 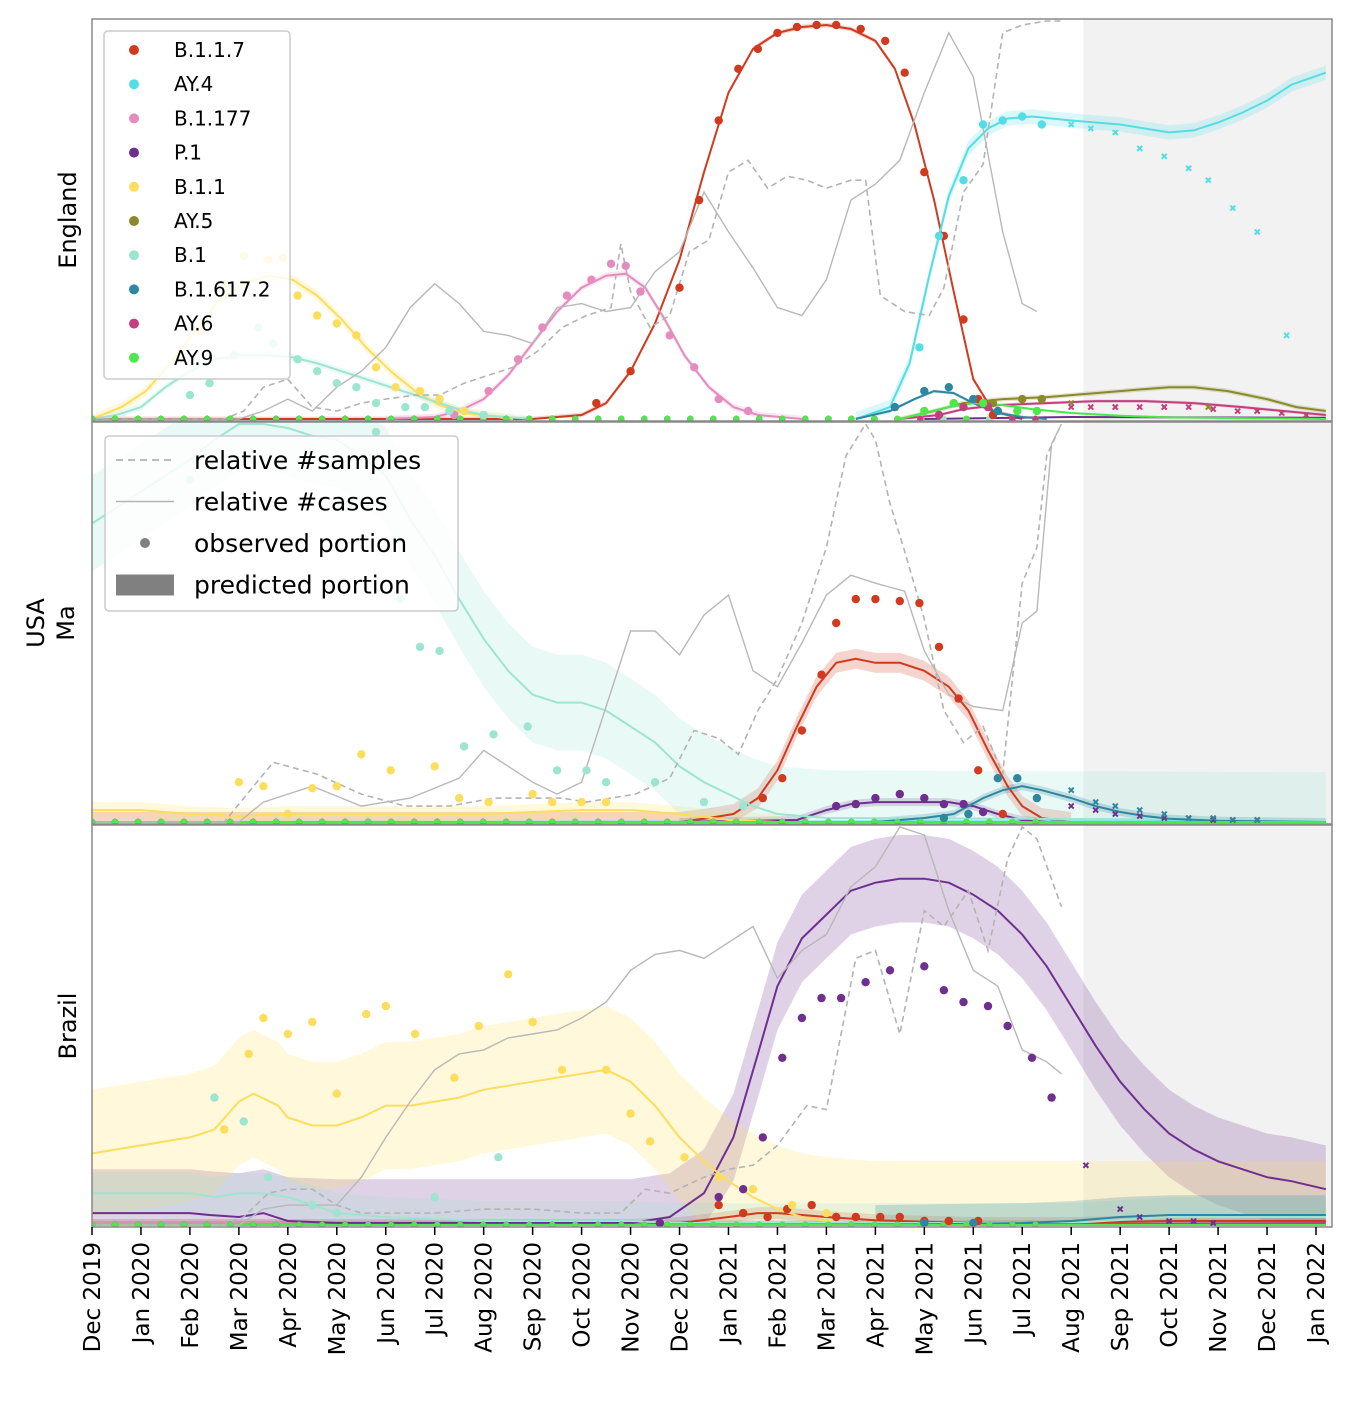 I want to click on x-tick-label: Mar 2021, so click(x=827, y=1296).